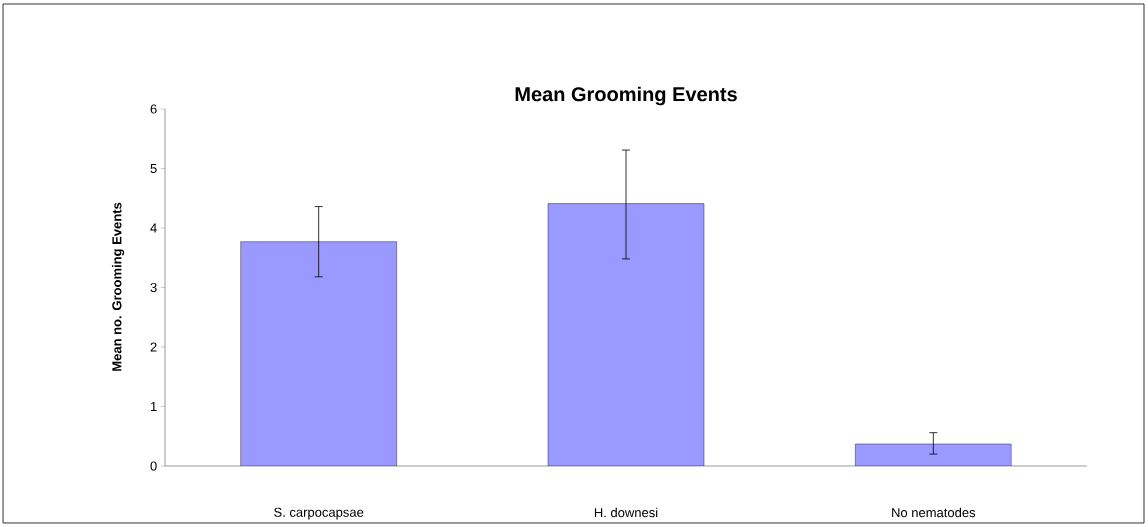  Describe the element at coordinates (626, 96) in the screenshot. I see `chart-title: Mean Grooming Events` at that location.